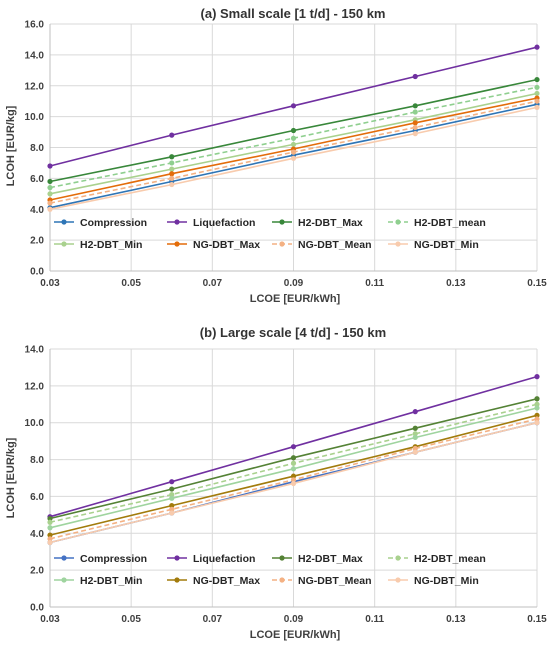  What do you see at coordinates (37, 179) in the screenshot?
I see `y-tick-label: 6.0` at bounding box center [37, 179].